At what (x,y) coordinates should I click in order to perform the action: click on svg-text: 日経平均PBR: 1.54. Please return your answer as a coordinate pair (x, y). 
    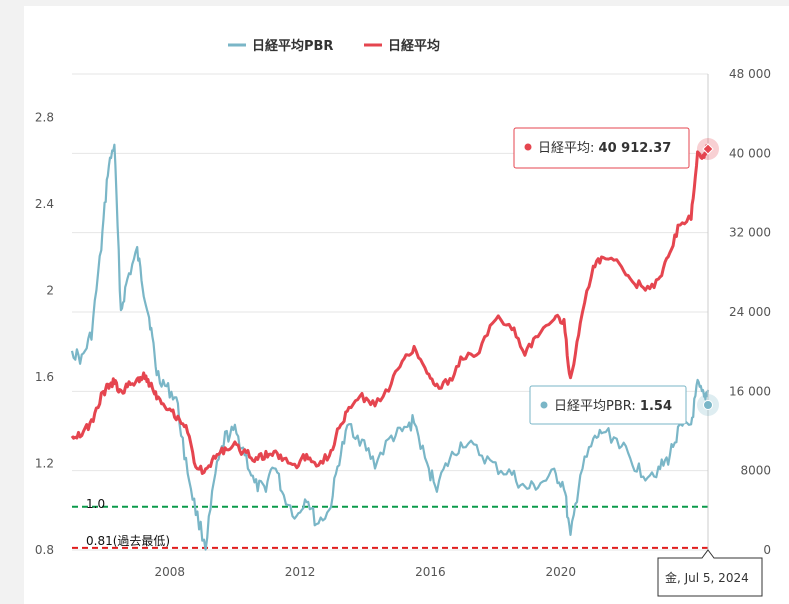
    Looking at the image, I should click on (613, 406).